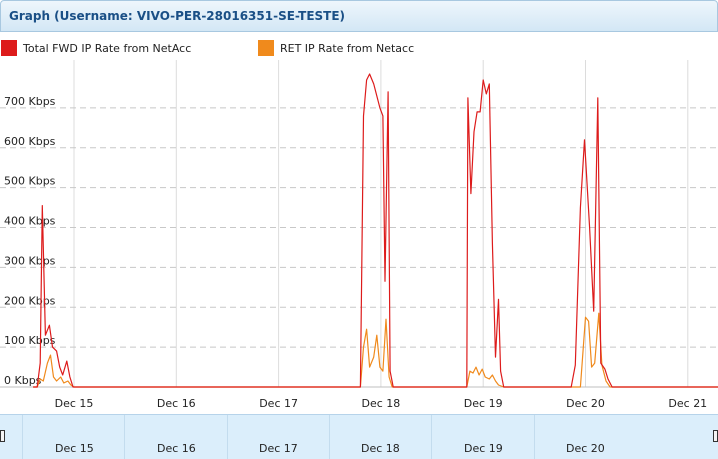 The height and width of the screenshot is (459, 718). What do you see at coordinates (687, 403) in the screenshot?
I see `x-tick-label: Dec 21` at bounding box center [687, 403].